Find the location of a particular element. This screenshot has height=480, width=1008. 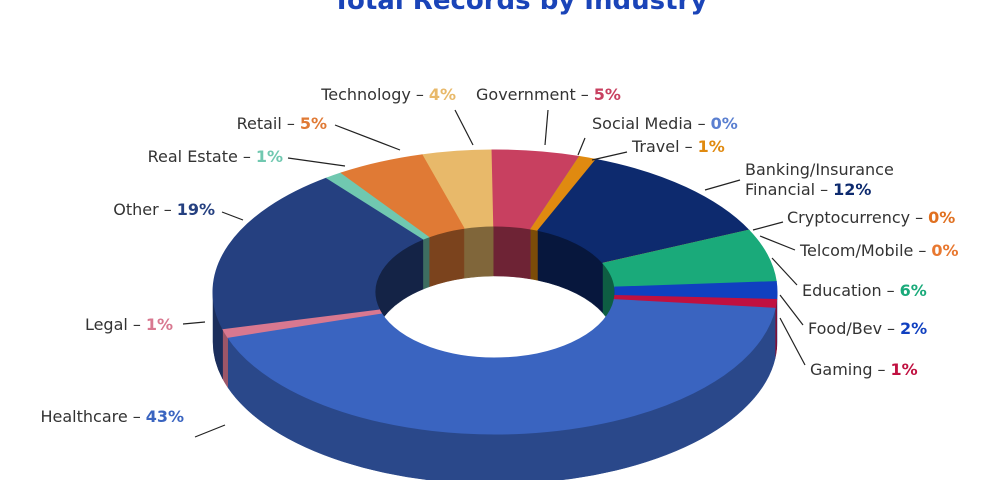

data-label: Travel –1% is located at coordinates (678, 147).